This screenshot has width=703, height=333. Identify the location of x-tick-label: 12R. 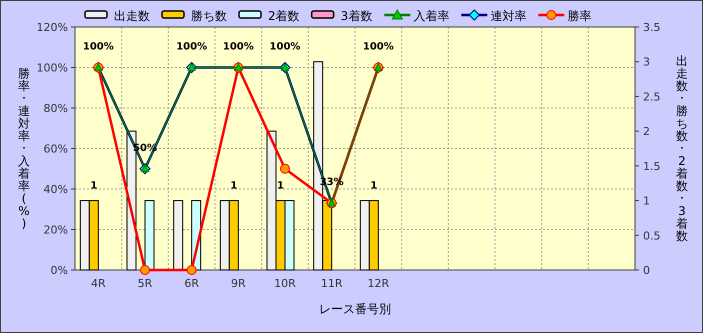
(379, 283).